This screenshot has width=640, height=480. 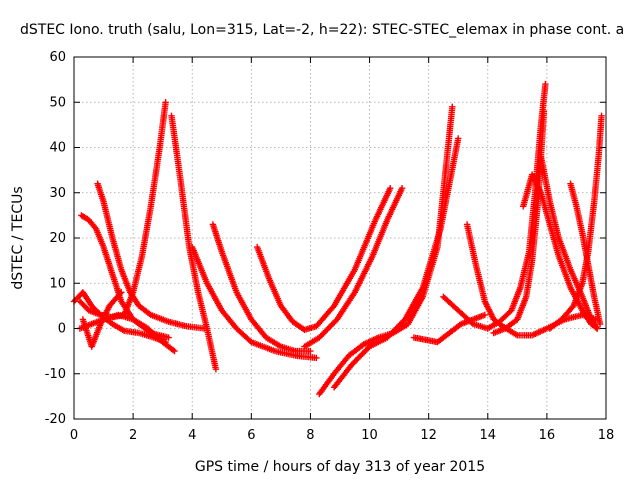 What do you see at coordinates (55, 419) in the screenshot?
I see `y-tick-label: -20` at bounding box center [55, 419].